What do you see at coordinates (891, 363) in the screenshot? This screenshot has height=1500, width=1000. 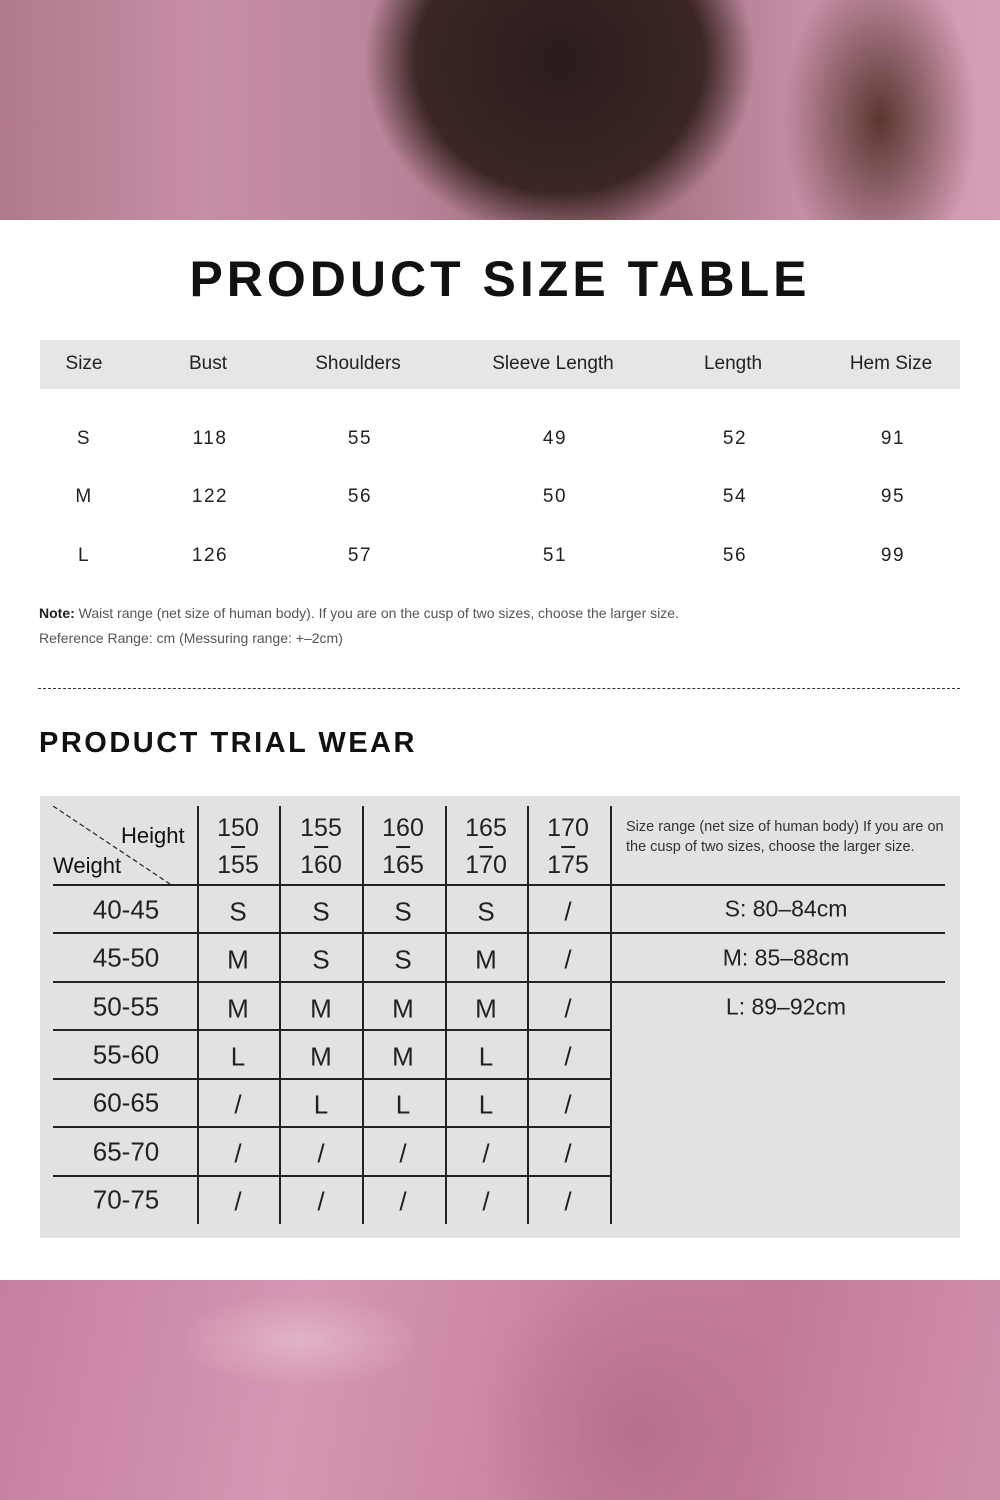 I see `column-header: Hem Size` at bounding box center [891, 363].